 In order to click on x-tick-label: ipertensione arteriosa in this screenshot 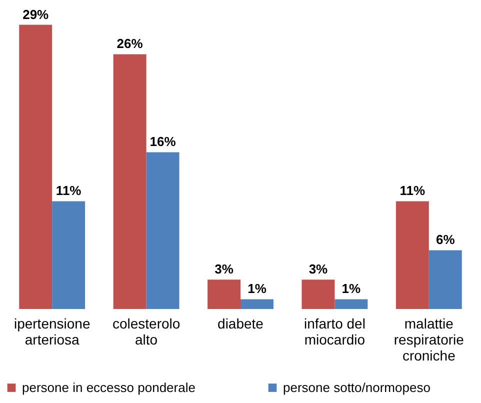, I will do `click(52, 332)`.